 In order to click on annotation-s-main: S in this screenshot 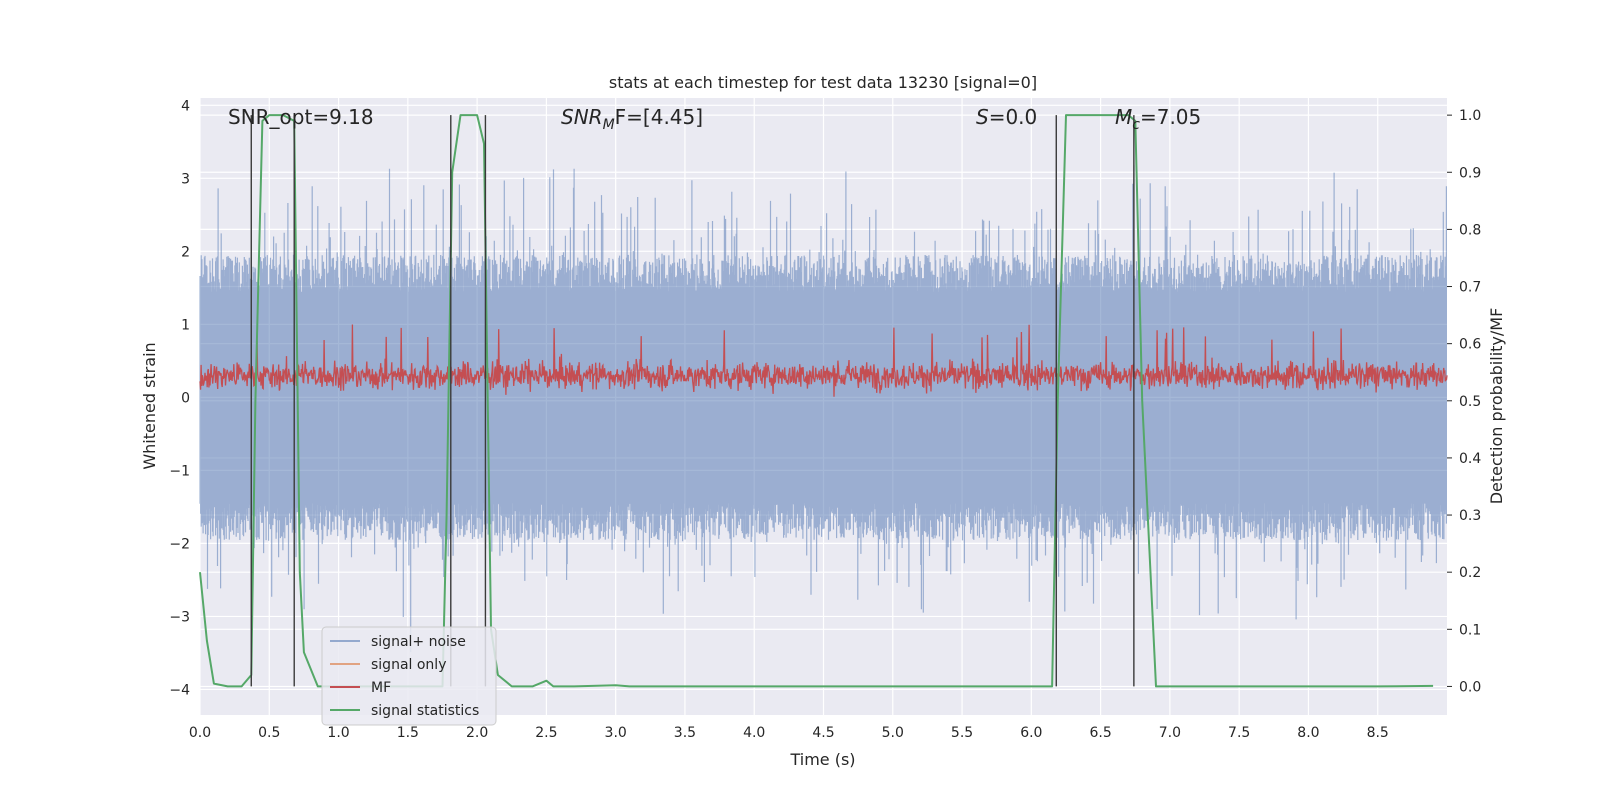, I will do `click(982, 117)`.